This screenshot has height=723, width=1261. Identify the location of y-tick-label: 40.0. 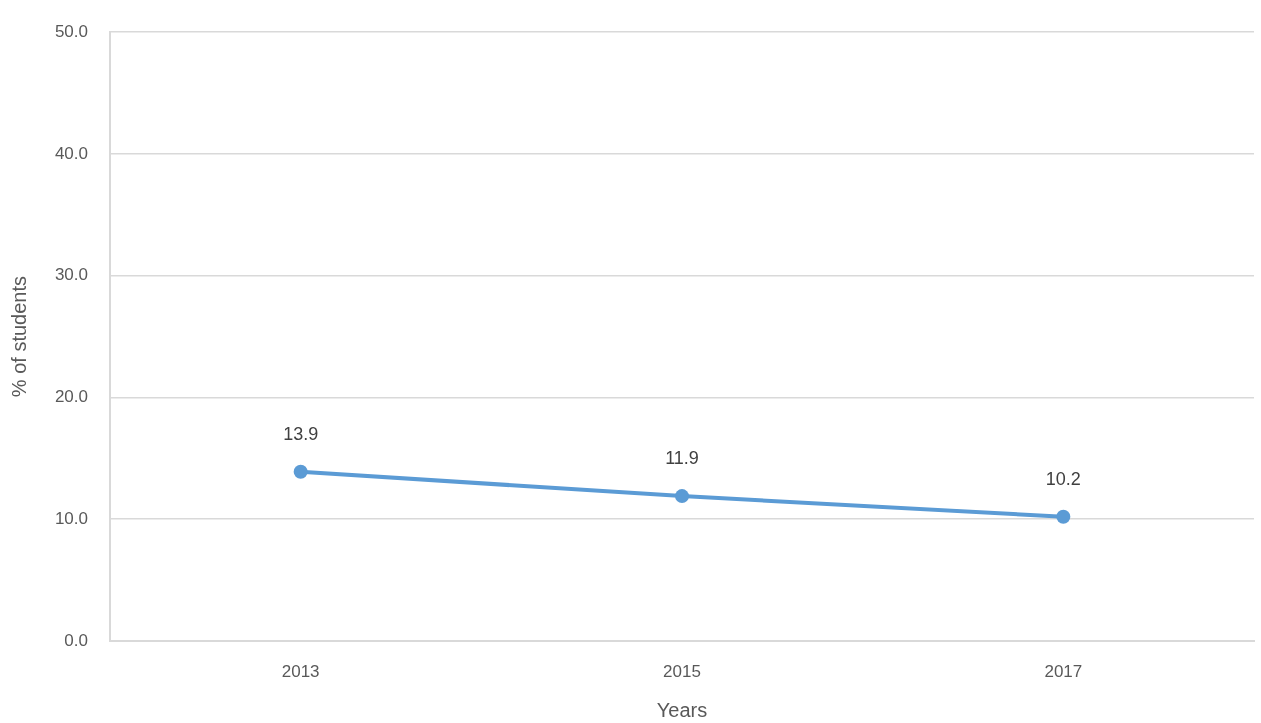
(71, 153).